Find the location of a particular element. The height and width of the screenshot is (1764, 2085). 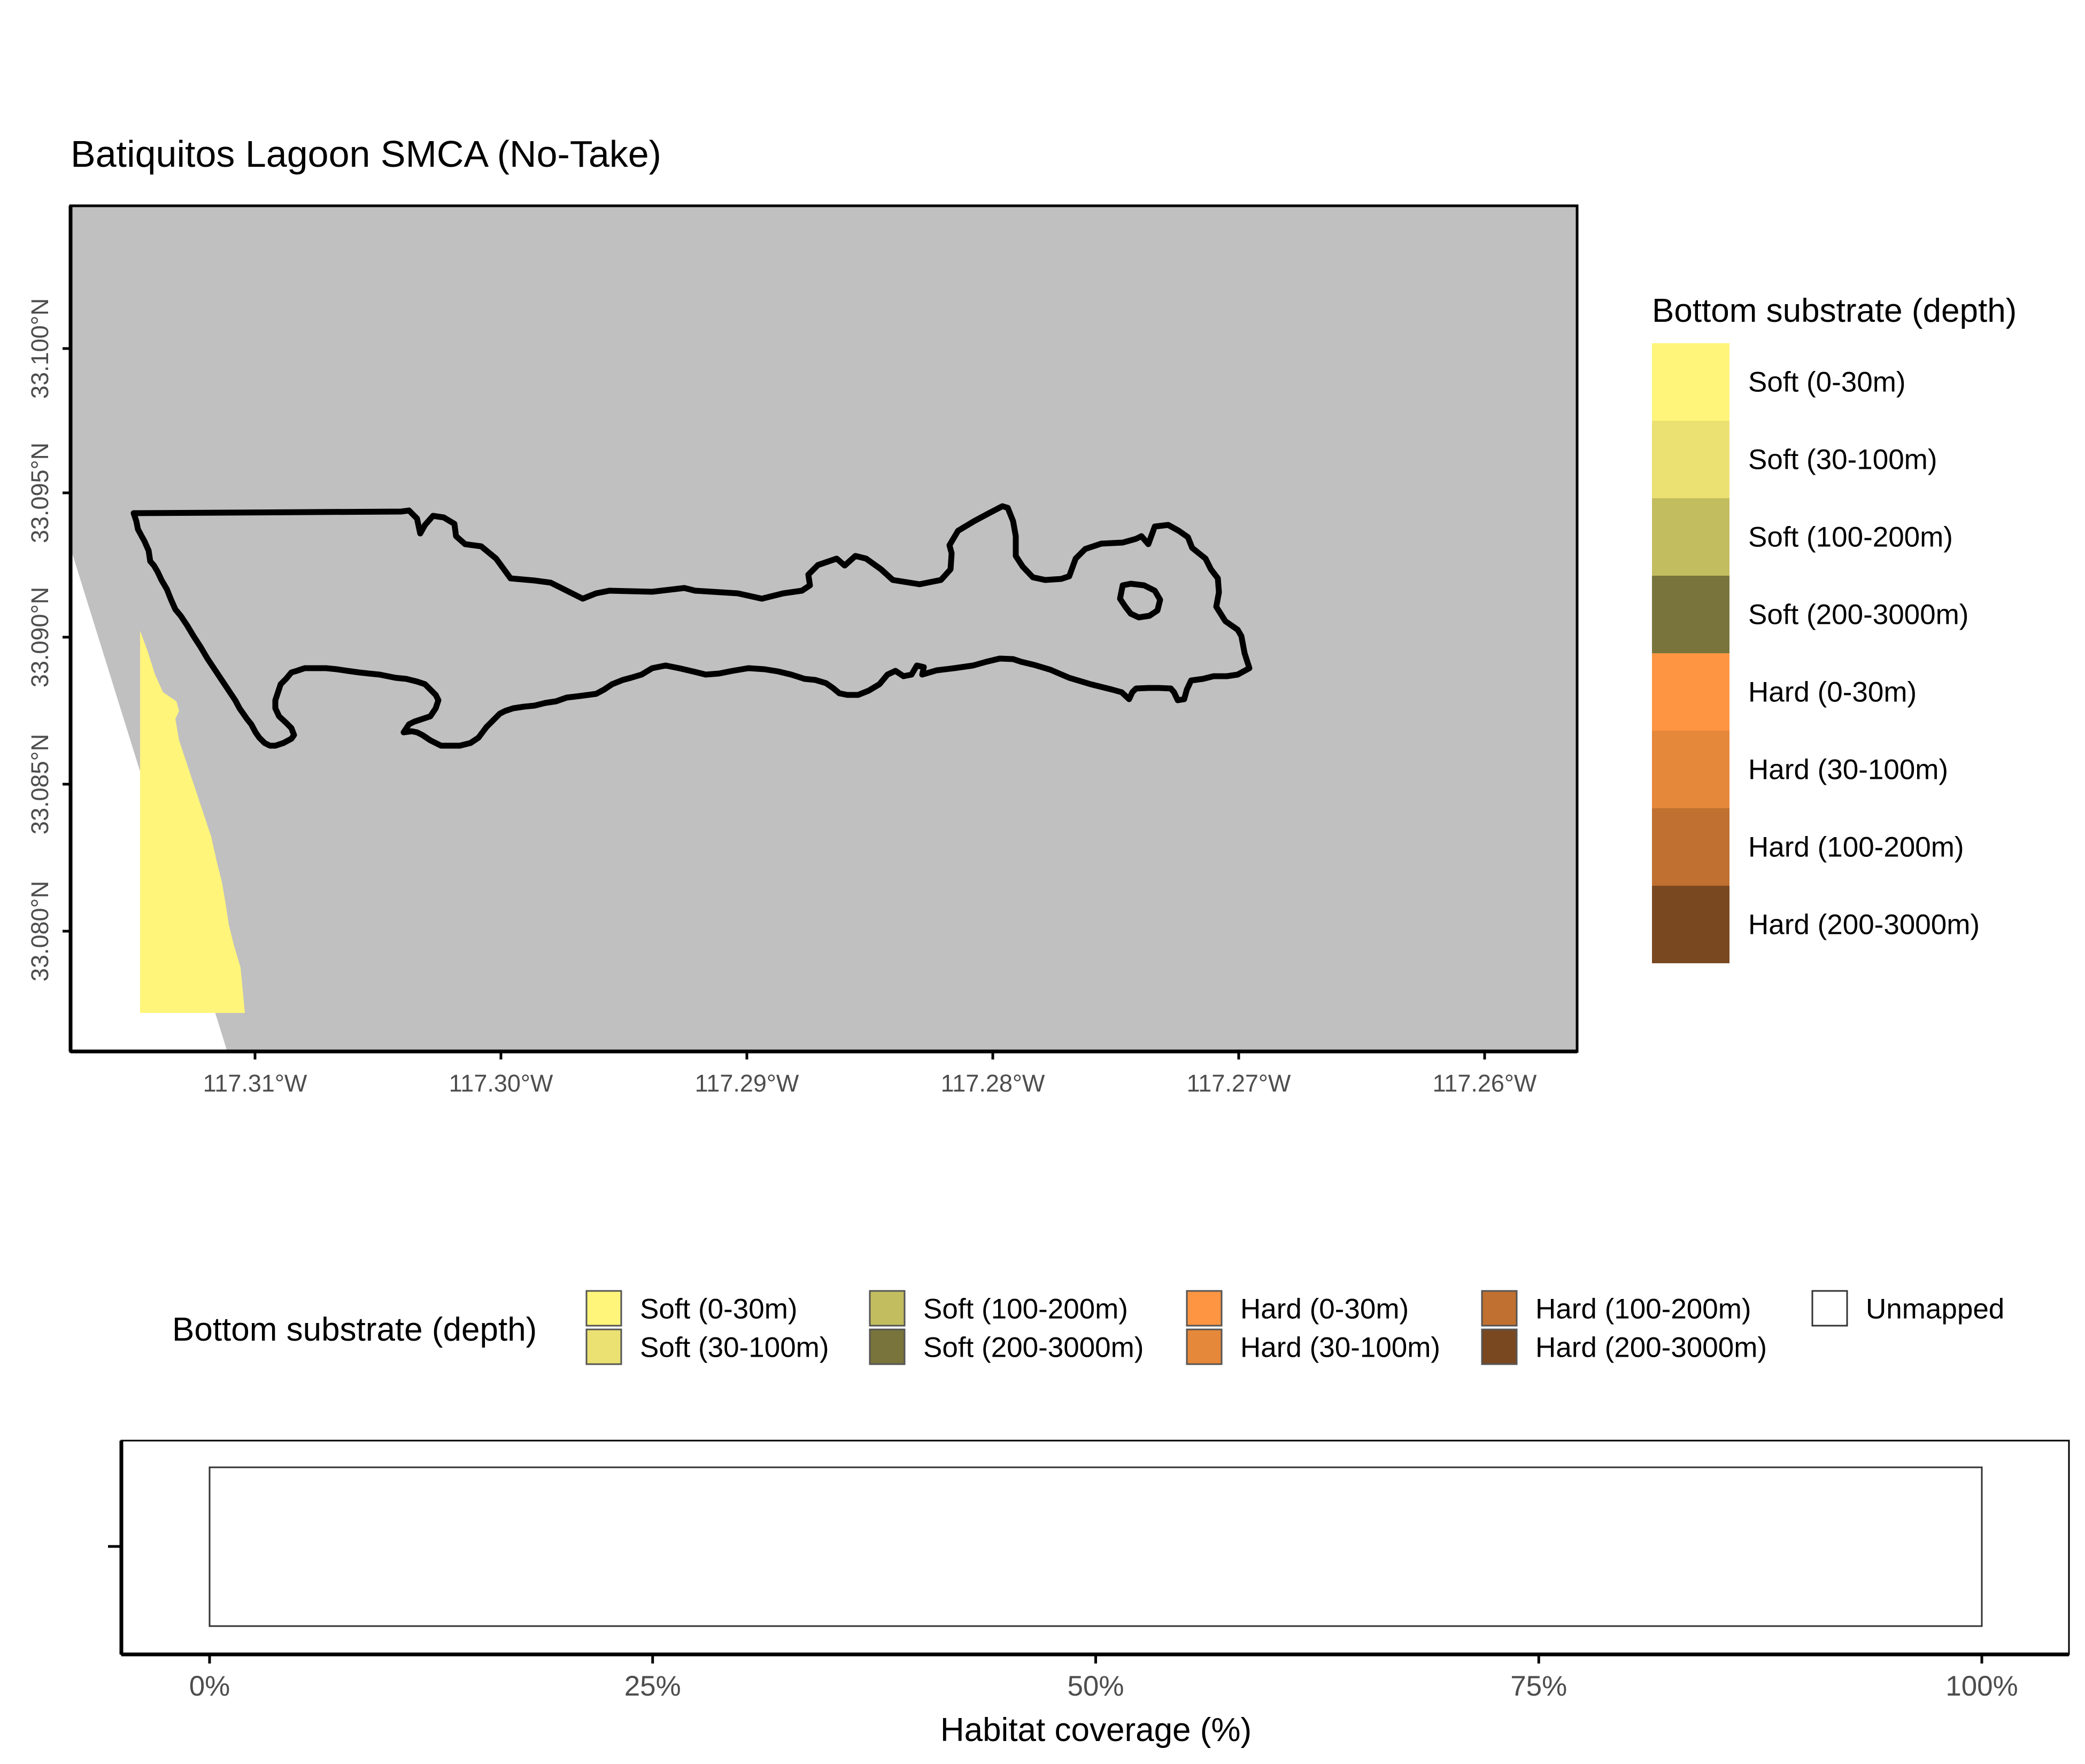

coverage-bar-segment is located at coordinates (1095, 1547).